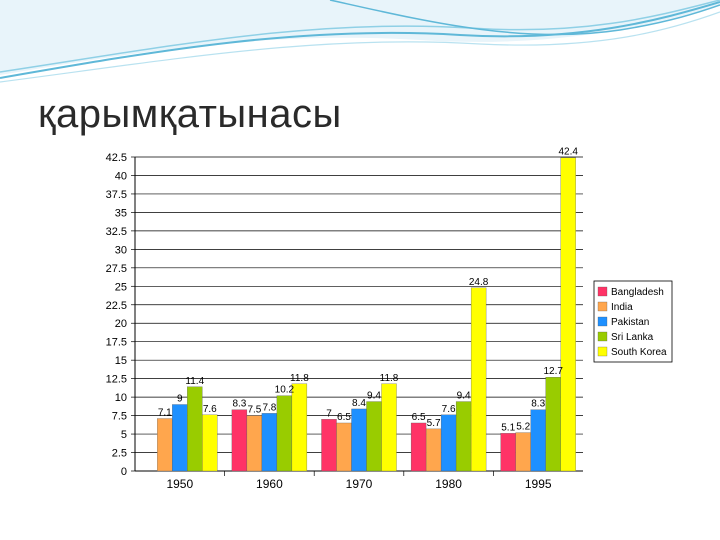  I want to click on x-tick-label: 1950, so click(179, 484).